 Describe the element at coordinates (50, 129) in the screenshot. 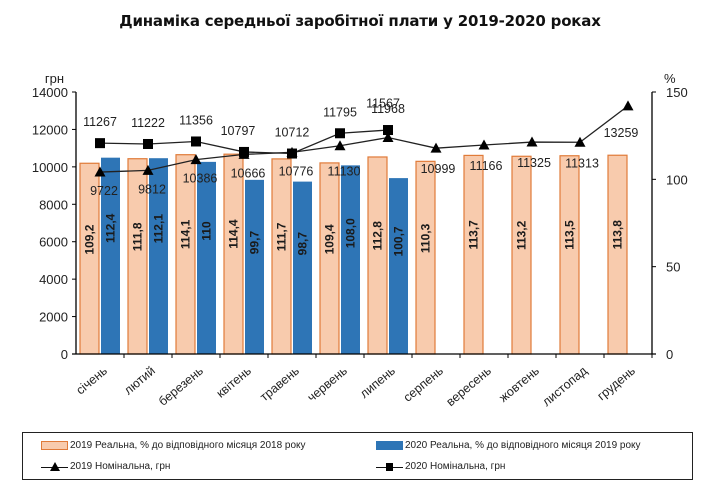

I see `left-axis-tick-label: 12000` at that location.